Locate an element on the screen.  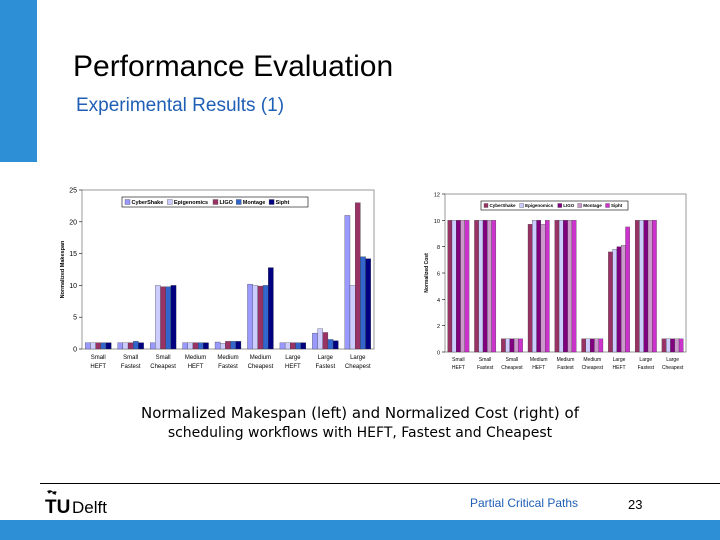
legend-entry: Sipht is located at coordinates (617, 205).